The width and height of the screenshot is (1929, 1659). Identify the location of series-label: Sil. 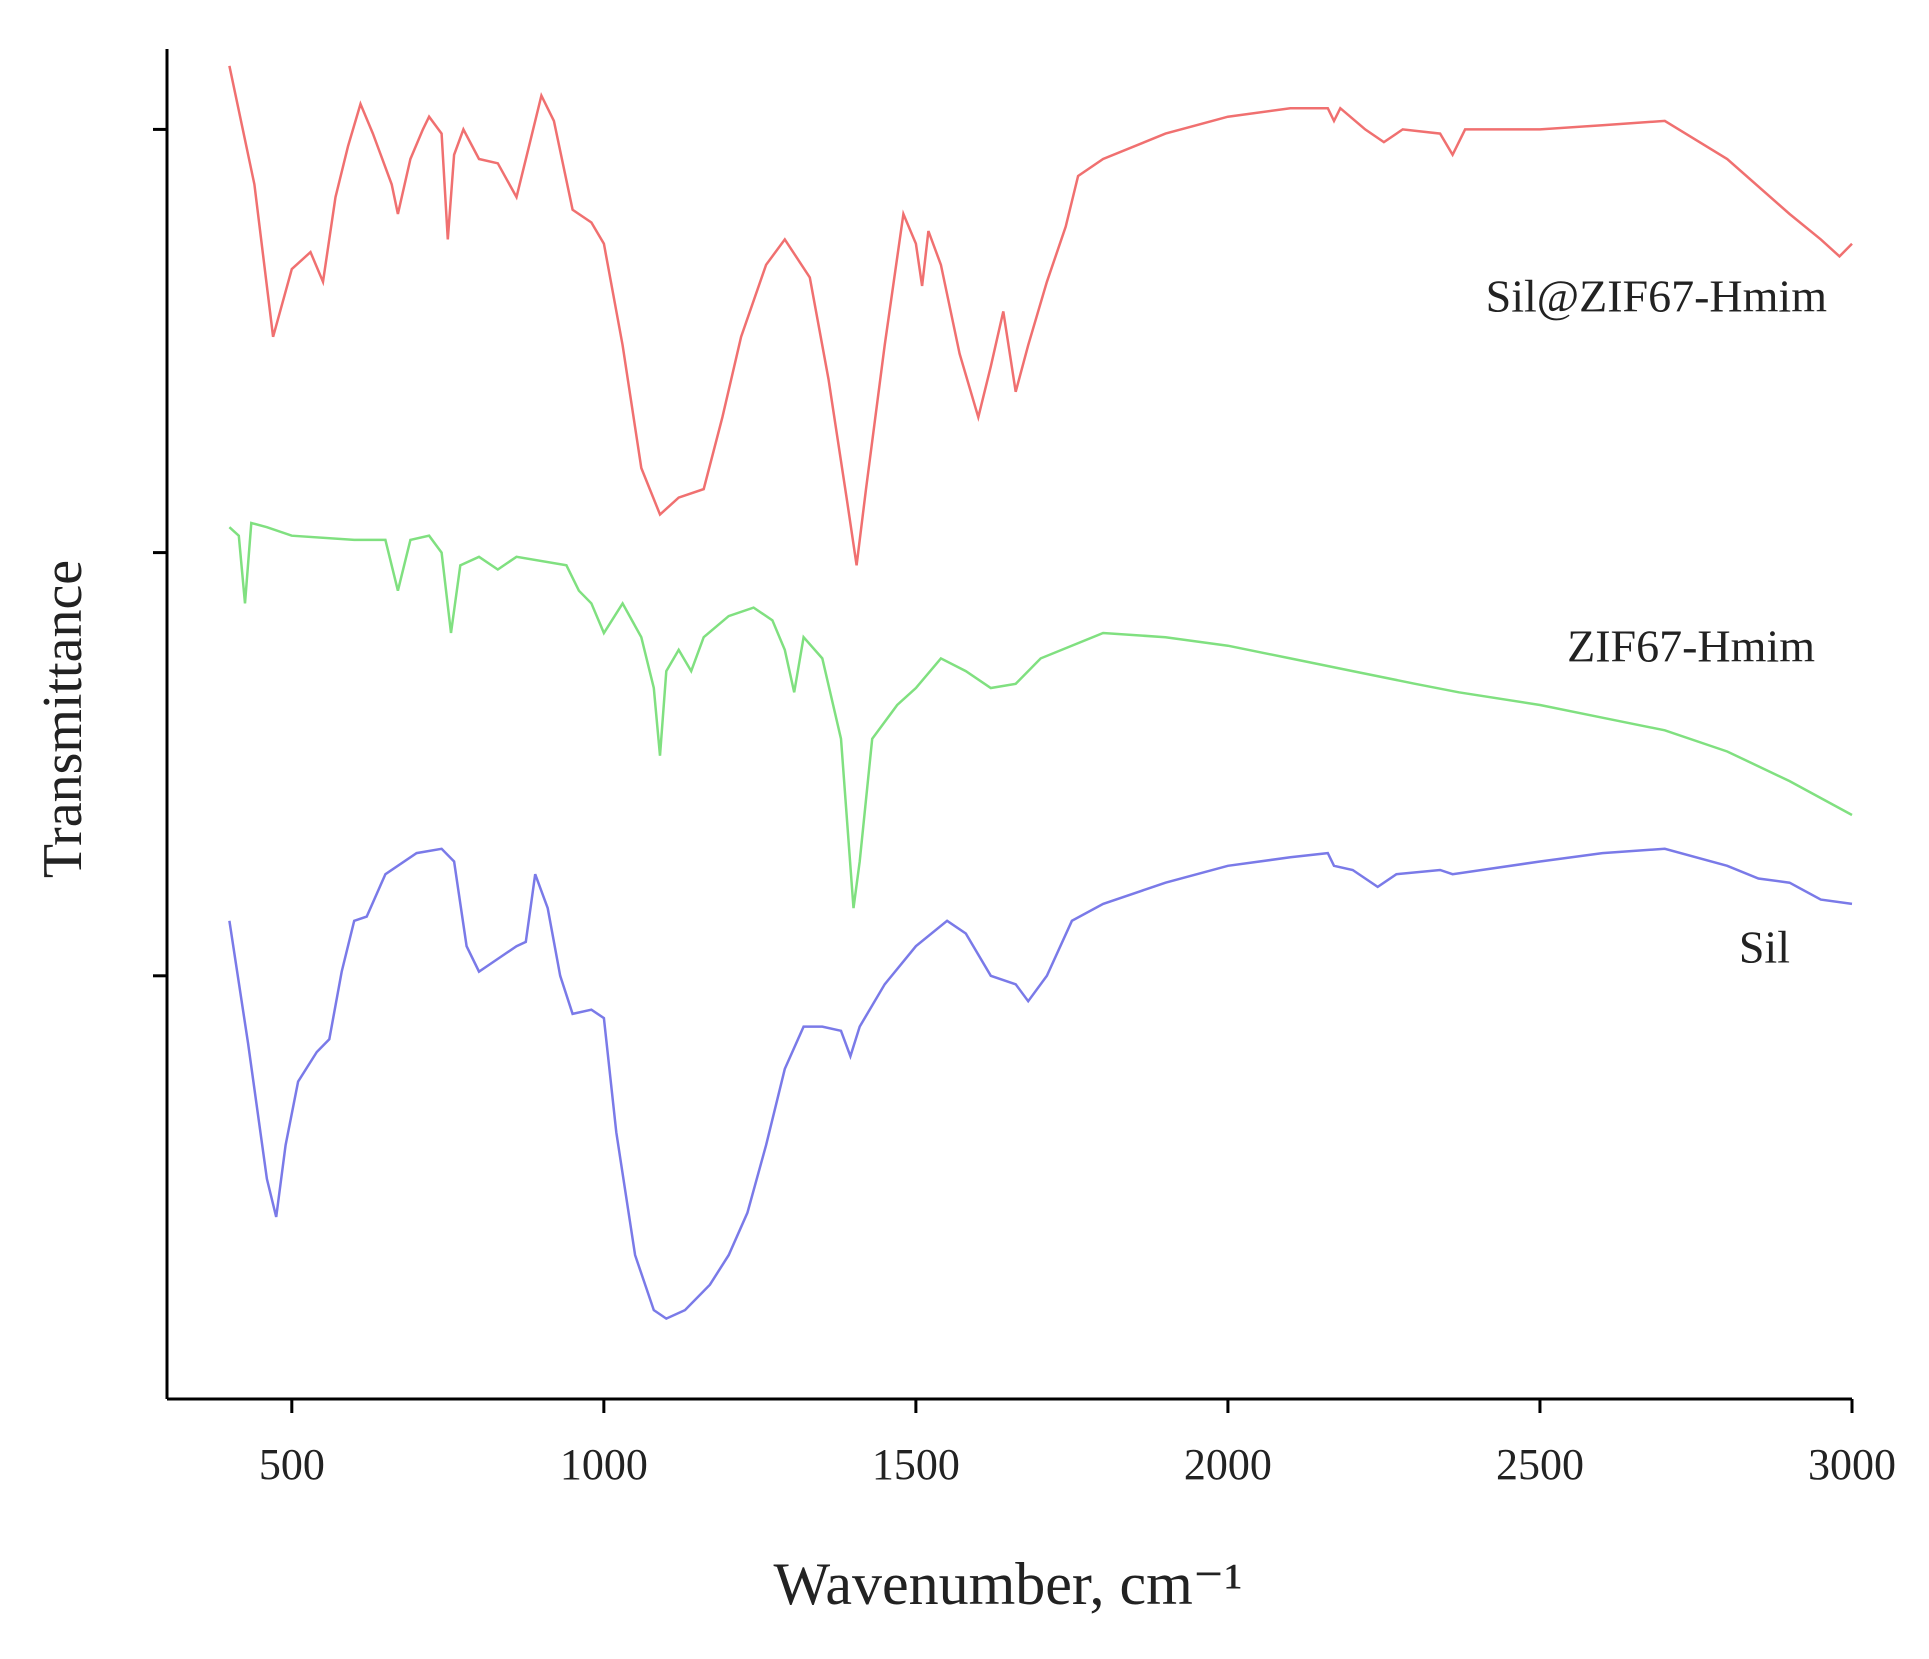
(1764, 947).